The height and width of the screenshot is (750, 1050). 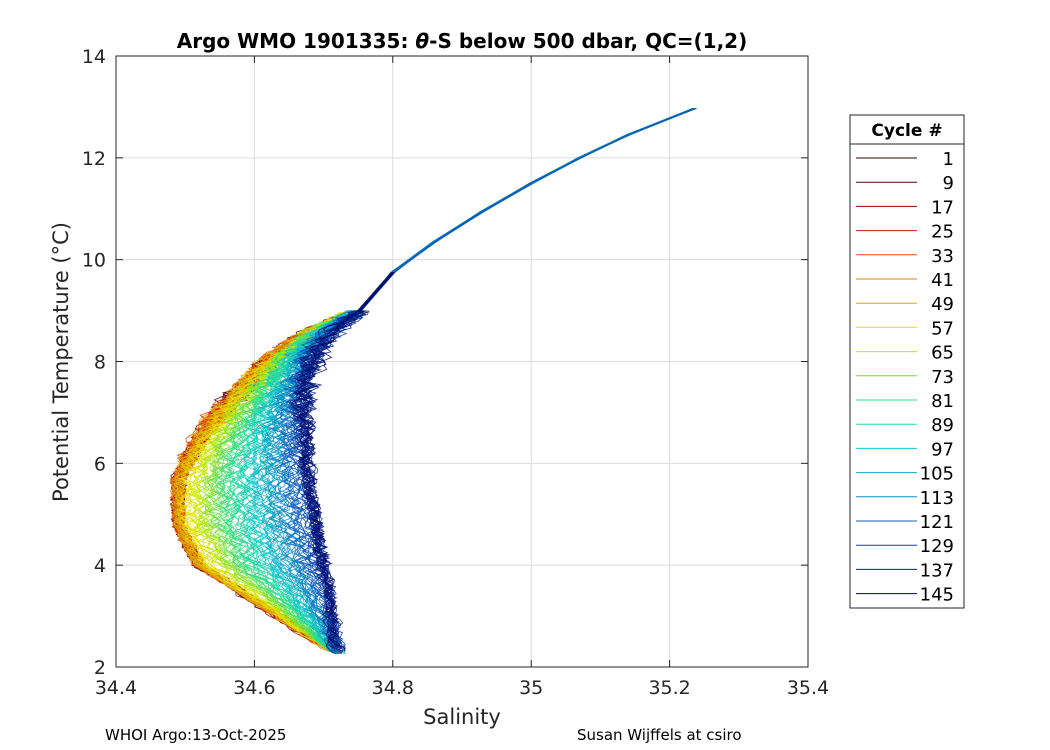 What do you see at coordinates (531, 688) in the screenshot?
I see `x-tick-label: 35` at bounding box center [531, 688].